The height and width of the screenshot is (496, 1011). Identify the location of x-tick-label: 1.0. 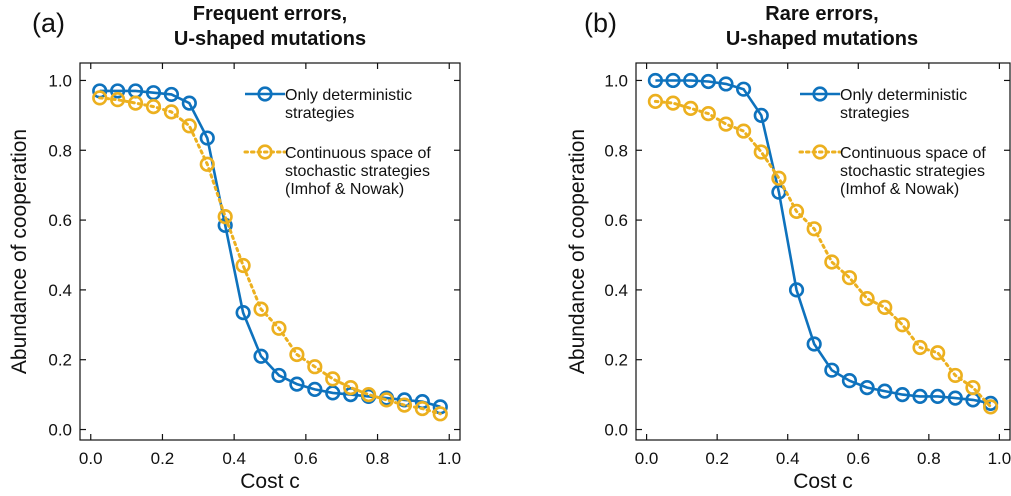
(999, 458).